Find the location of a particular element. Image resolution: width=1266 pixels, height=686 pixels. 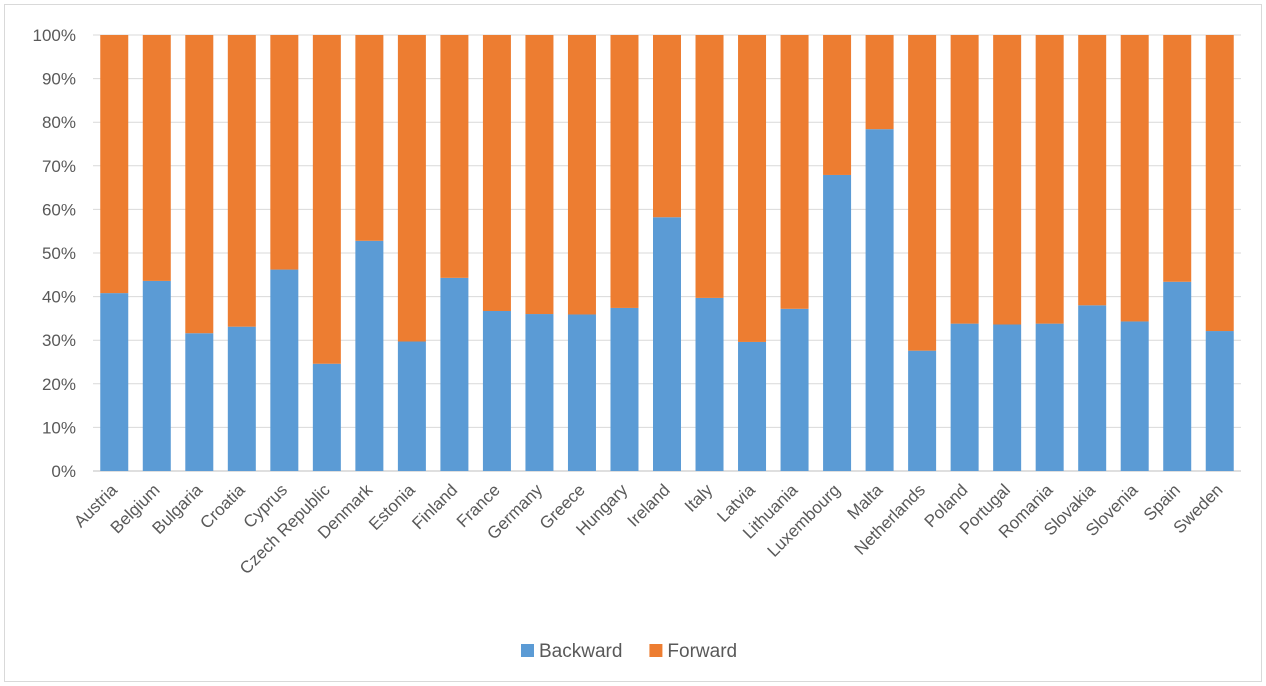

x-tick-label: Estonia is located at coordinates (392, 507).